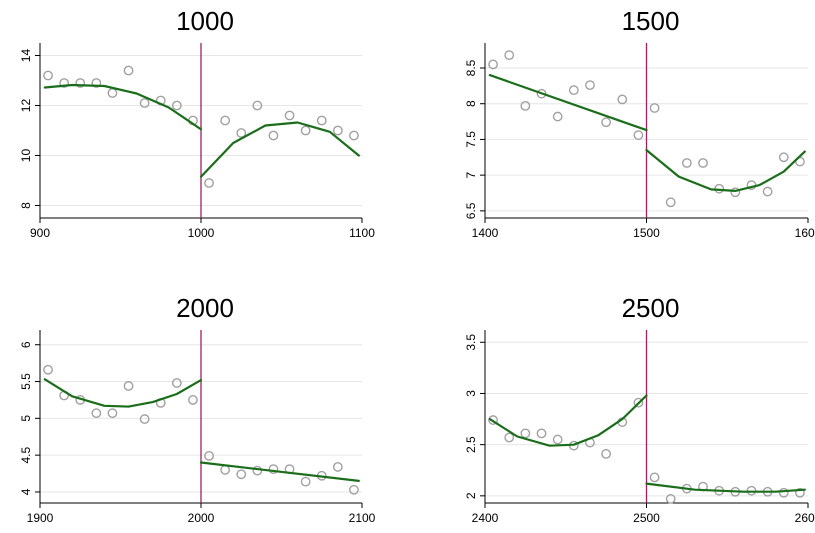  Describe the element at coordinates (805, 518) in the screenshot. I see `x-tick-label: 2600` at that location.